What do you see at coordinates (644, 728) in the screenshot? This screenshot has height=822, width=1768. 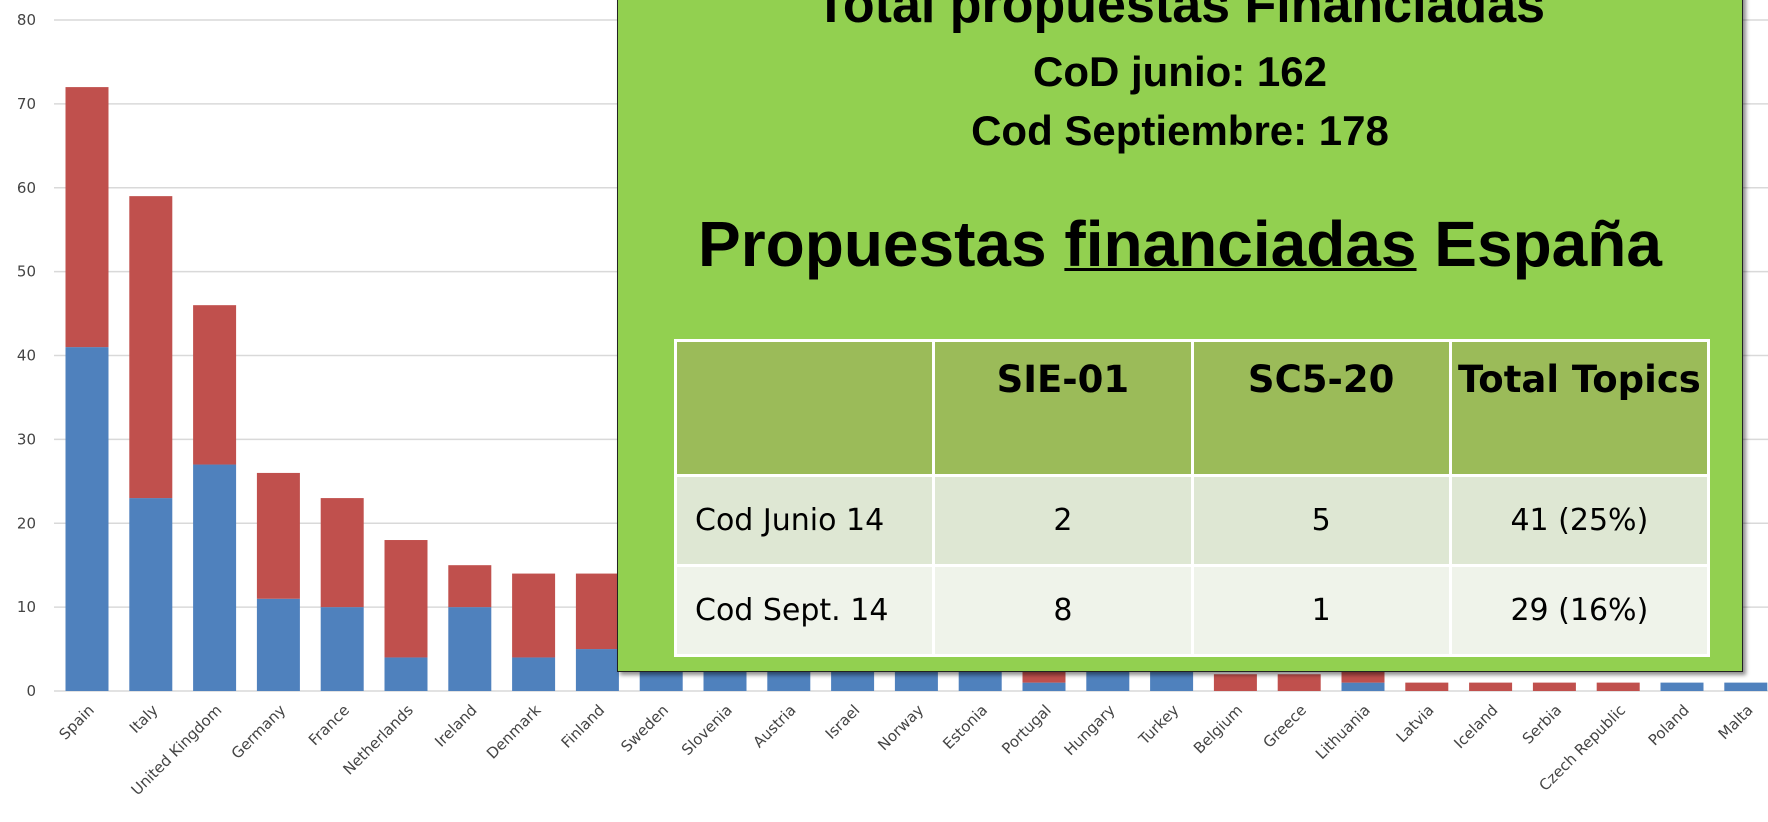 I see `x-tick-label: Sweden` at bounding box center [644, 728].